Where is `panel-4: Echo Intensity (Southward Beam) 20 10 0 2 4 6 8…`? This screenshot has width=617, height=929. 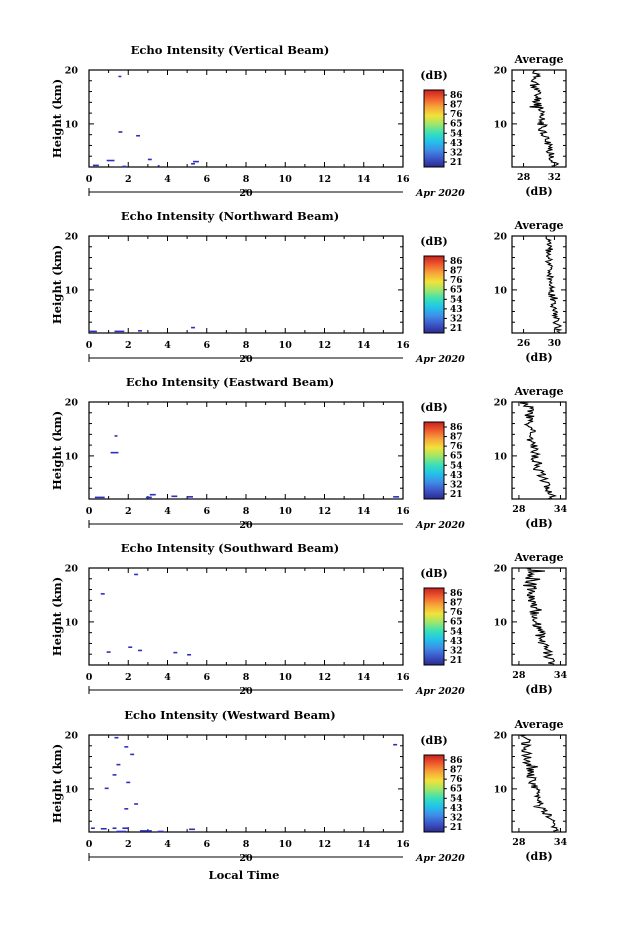
panel-4: Echo Intensity (Southward Beam) 20 10 0 2 4 6 8… is located at coordinates (308, 619).